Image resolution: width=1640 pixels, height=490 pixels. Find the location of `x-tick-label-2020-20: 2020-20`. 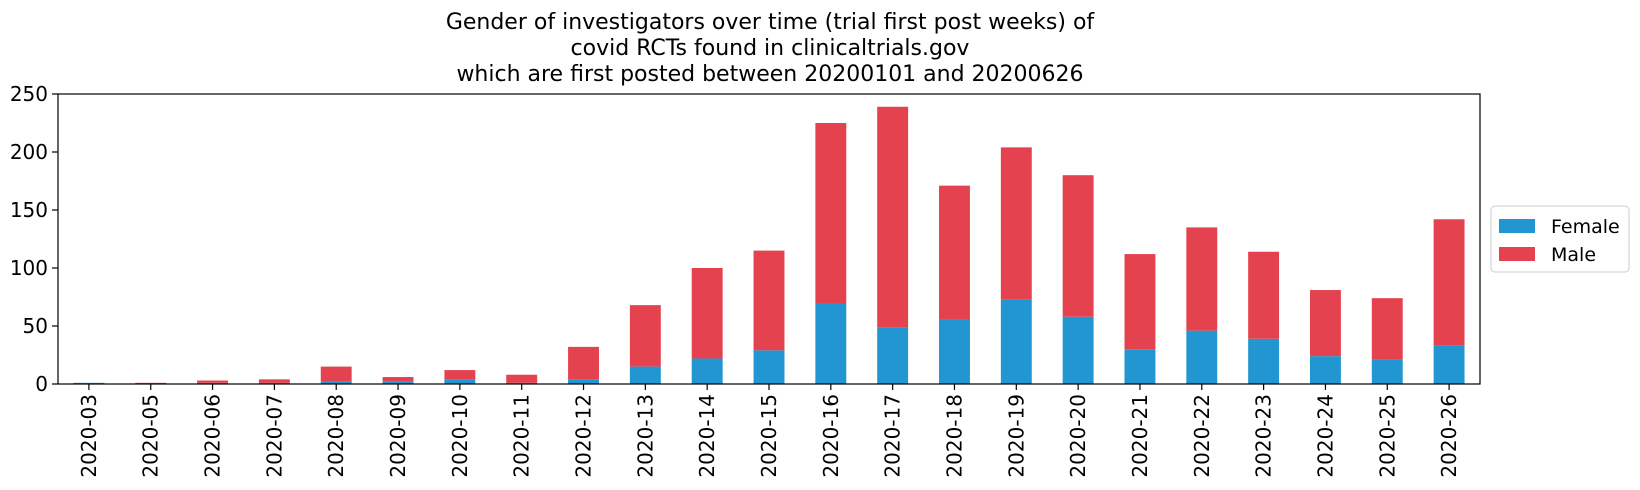

x-tick-label-2020-20: 2020-20 is located at coordinates (1078, 436).